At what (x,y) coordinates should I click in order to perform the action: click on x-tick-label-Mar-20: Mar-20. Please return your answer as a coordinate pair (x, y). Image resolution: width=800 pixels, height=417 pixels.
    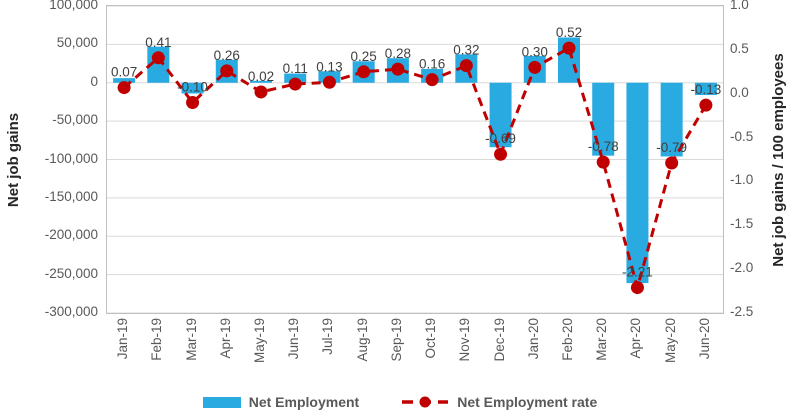
    Looking at the image, I should click on (602, 339).